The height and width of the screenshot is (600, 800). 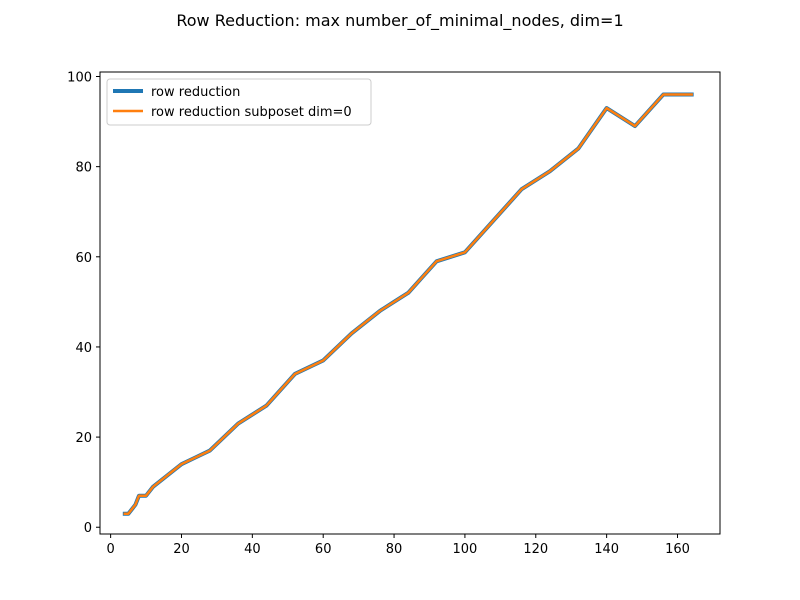 What do you see at coordinates (394, 549) in the screenshot?
I see `x-tick-label: 80` at bounding box center [394, 549].